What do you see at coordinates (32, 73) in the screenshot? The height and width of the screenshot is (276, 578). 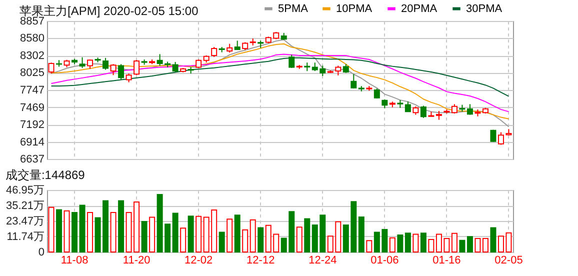 I see `y-tick-label: 8025` at bounding box center [32, 73].